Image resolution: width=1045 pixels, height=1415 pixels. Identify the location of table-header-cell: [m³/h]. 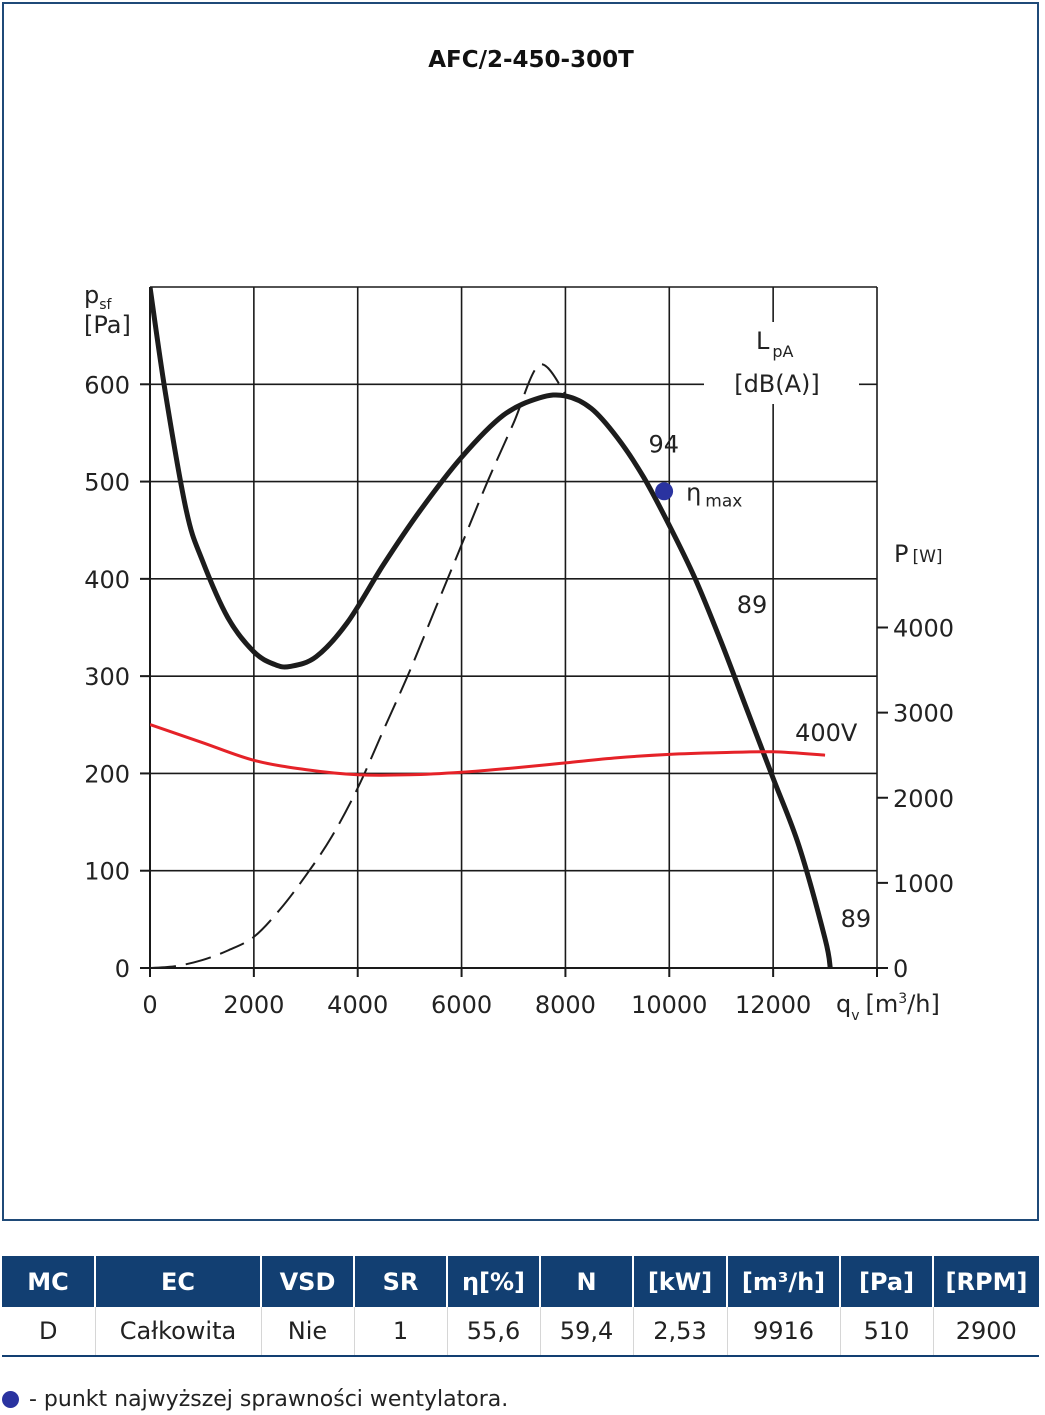
(783, 1281).